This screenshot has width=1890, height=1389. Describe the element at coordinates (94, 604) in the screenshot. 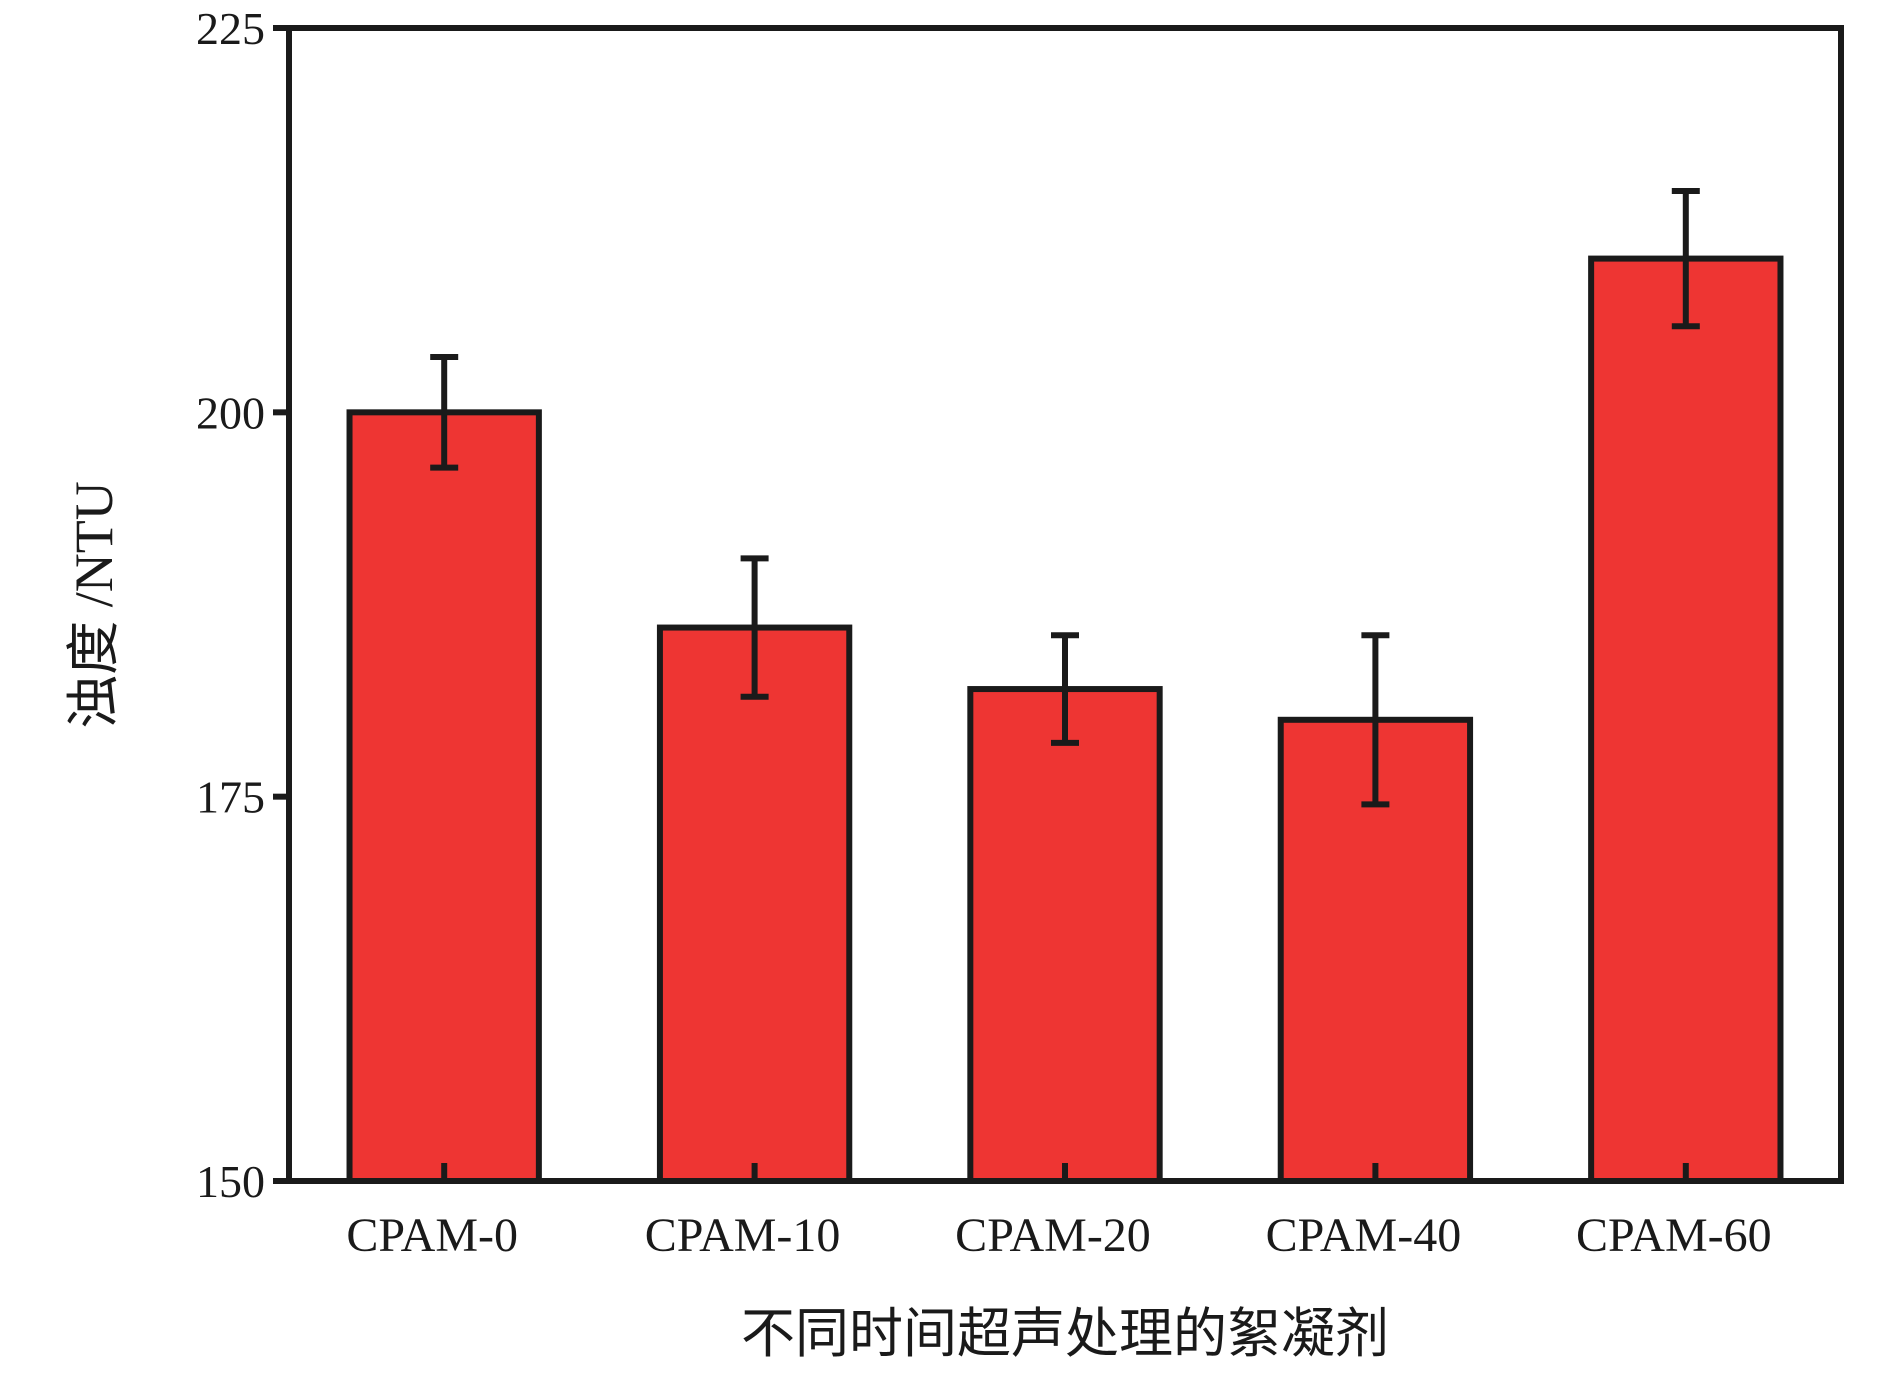

I see `y-axis-title: 浊度 /NTU` at that location.